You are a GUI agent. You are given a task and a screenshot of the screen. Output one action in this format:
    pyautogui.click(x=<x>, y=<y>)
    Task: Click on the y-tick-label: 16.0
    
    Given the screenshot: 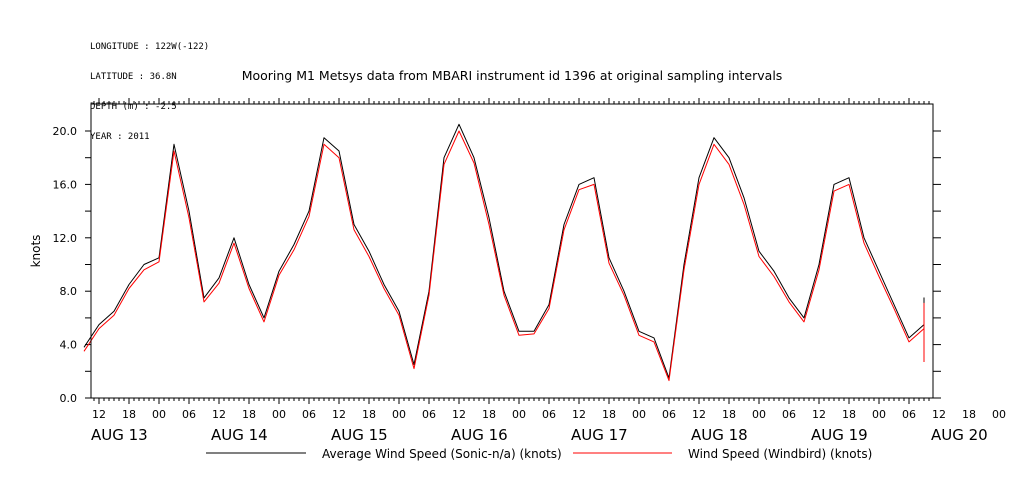 What is the action you would take?
    pyautogui.click(x=65, y=184)
    